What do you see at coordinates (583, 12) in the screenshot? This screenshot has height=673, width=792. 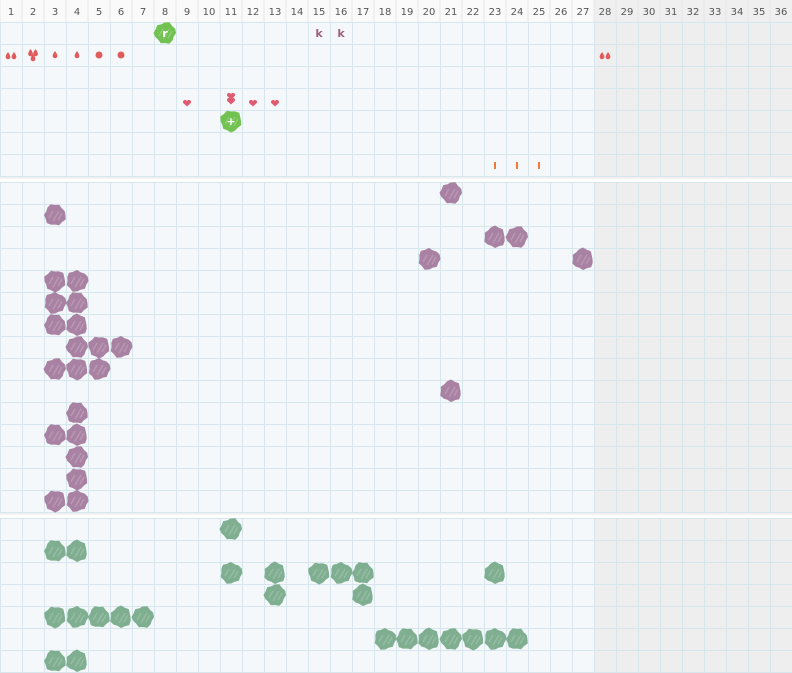 I see `column-number: 27` at bounding box center [583, 12].